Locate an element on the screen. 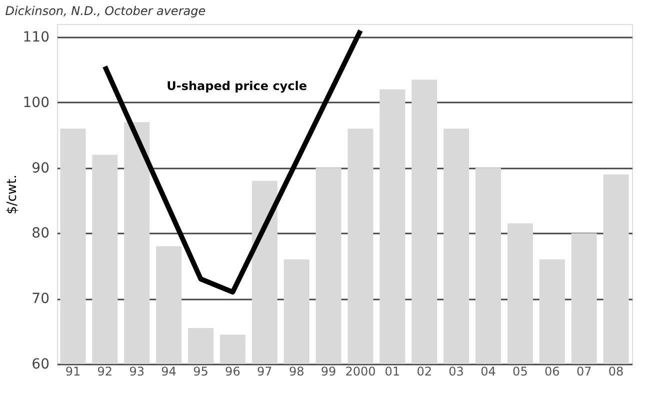 This screenshot has width=664, height=412. x-tick-label: 91 is located at coordinates (73, 371).